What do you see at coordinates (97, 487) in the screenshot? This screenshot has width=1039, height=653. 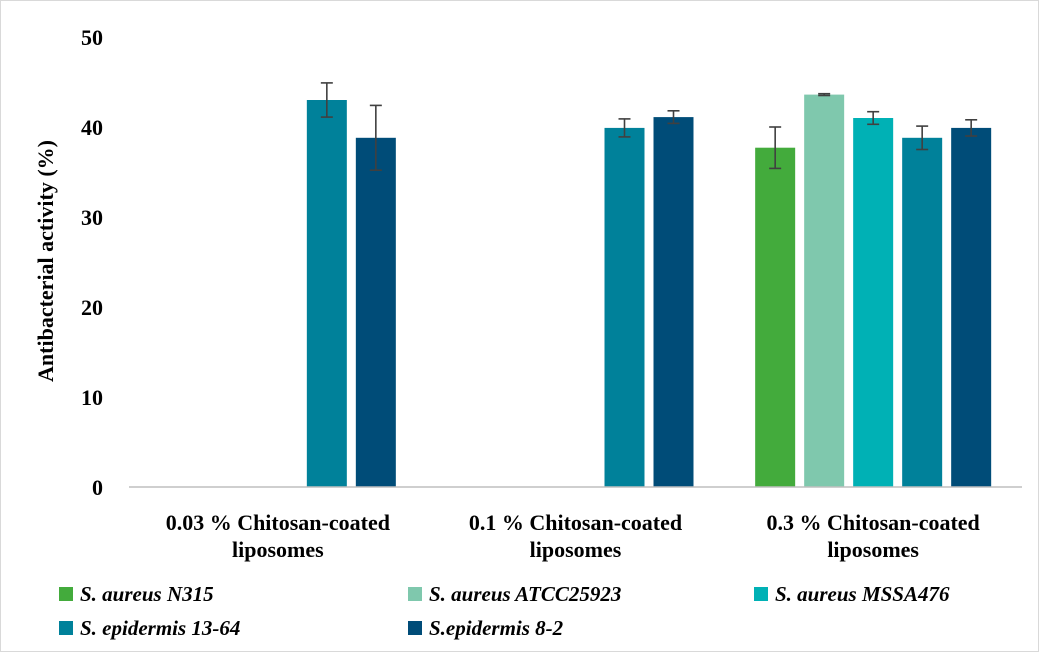 I see `y-tick-label: 0` at bounding box center [97, 487].